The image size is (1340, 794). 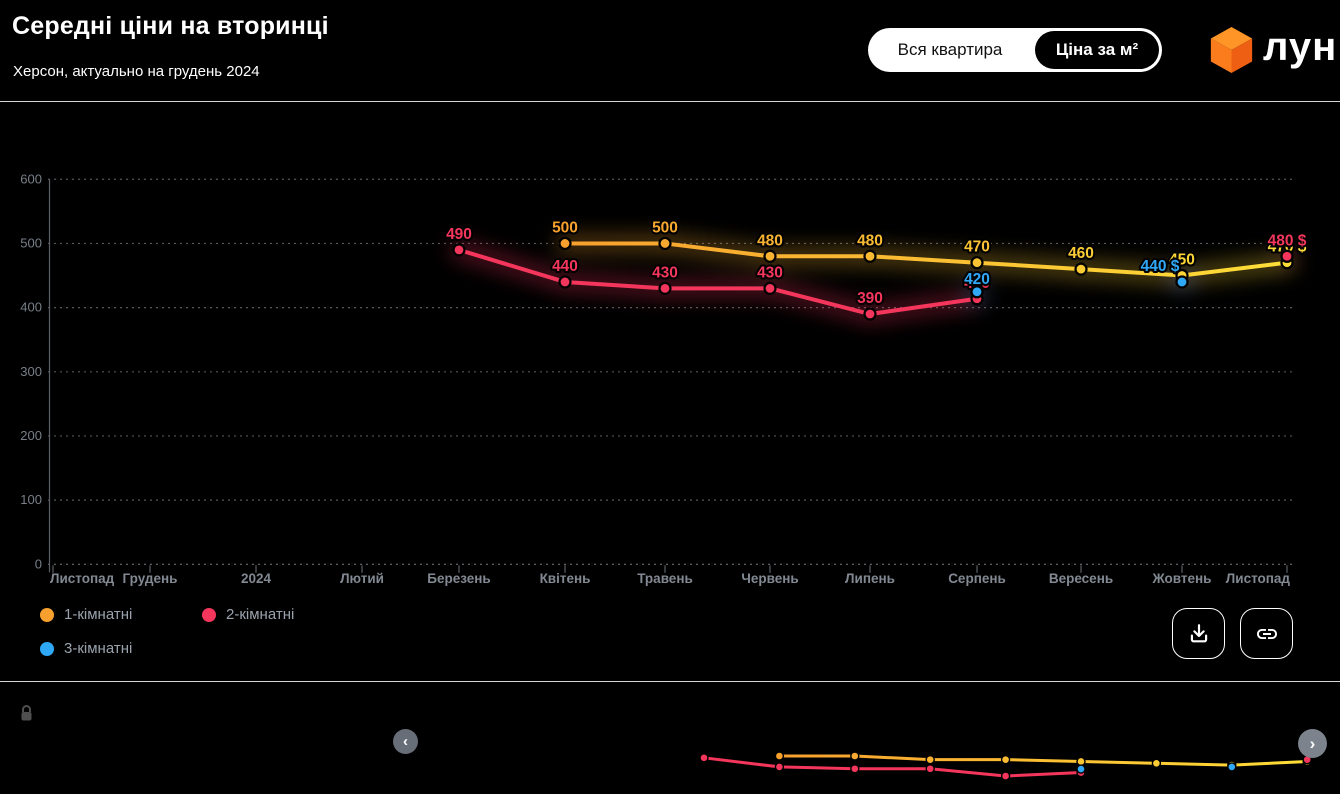 I want to click on legend-label: 1-кімнатні, so click(x=98, y=614).